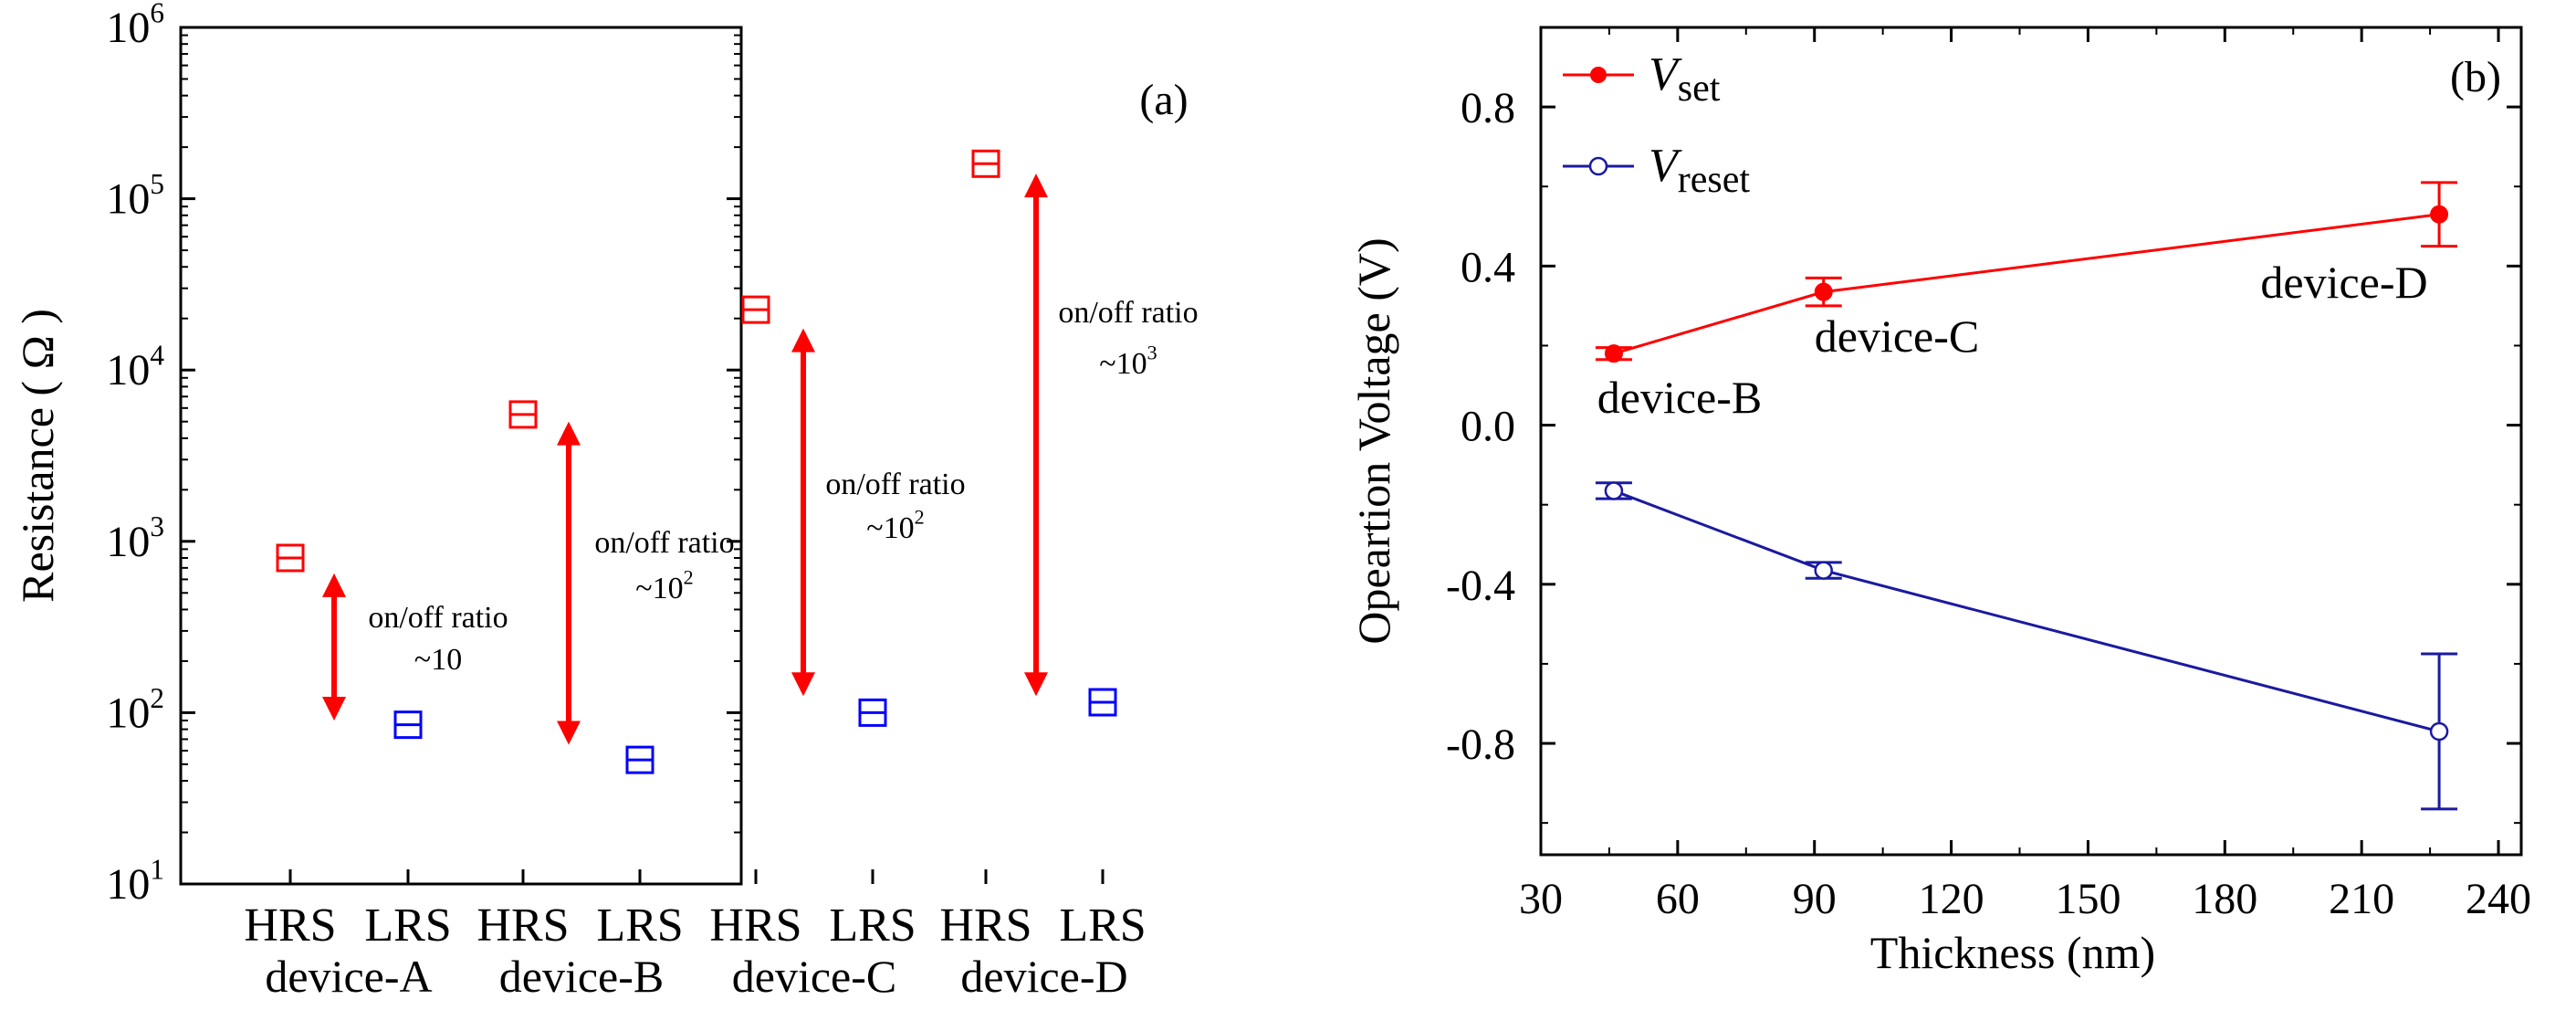  What do you see at coordinates (2026, 611) in the screenshot?
I see `series-line-reset` at bounding box center [2026, 611].